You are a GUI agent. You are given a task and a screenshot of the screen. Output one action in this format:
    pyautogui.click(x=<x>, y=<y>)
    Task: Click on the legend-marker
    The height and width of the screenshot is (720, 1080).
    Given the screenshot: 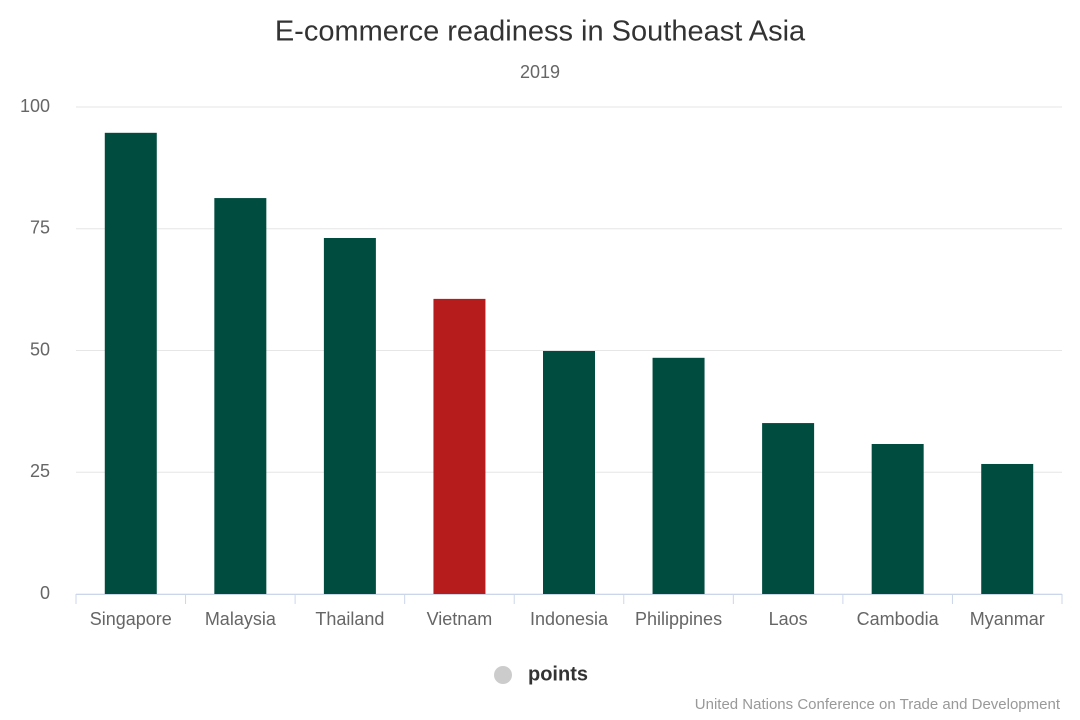 What is the action you would take?
    pyautogui.click(x=503, y=675)
    